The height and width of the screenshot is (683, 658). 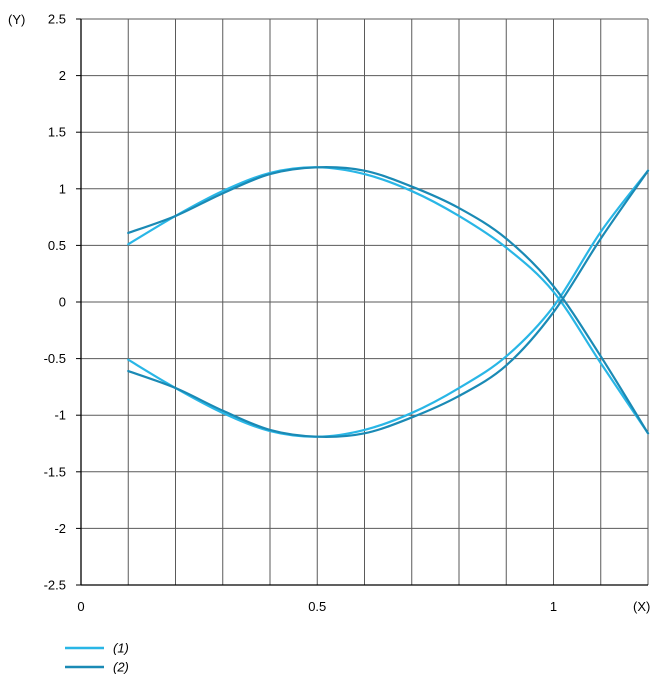 I want to click on x-tick-label: 0.5, so click(x=317, y=606).